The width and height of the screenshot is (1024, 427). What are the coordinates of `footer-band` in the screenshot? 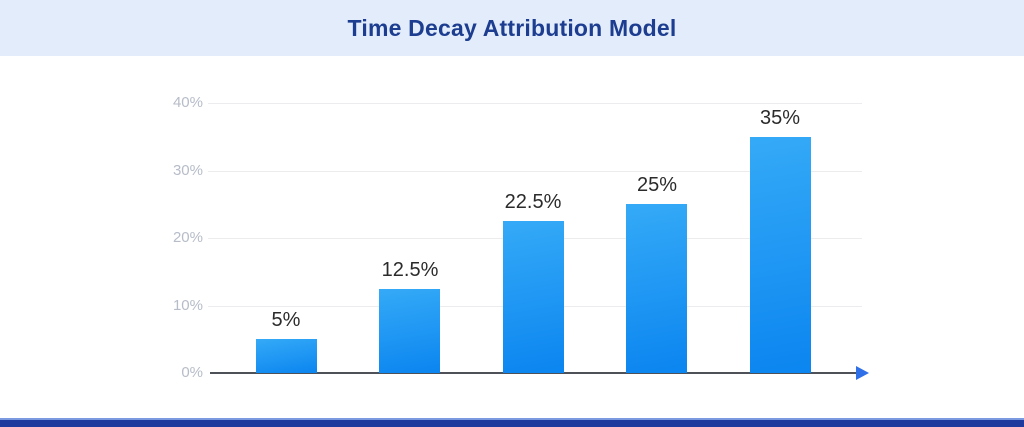 It's located at (512, 423).